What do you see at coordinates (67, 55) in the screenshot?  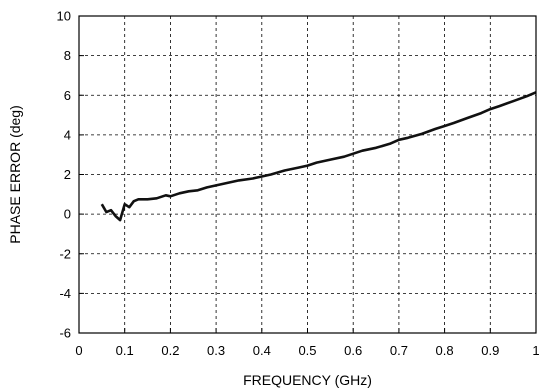 I see `y-tick-label: 8` at bounding box center [67, 55].